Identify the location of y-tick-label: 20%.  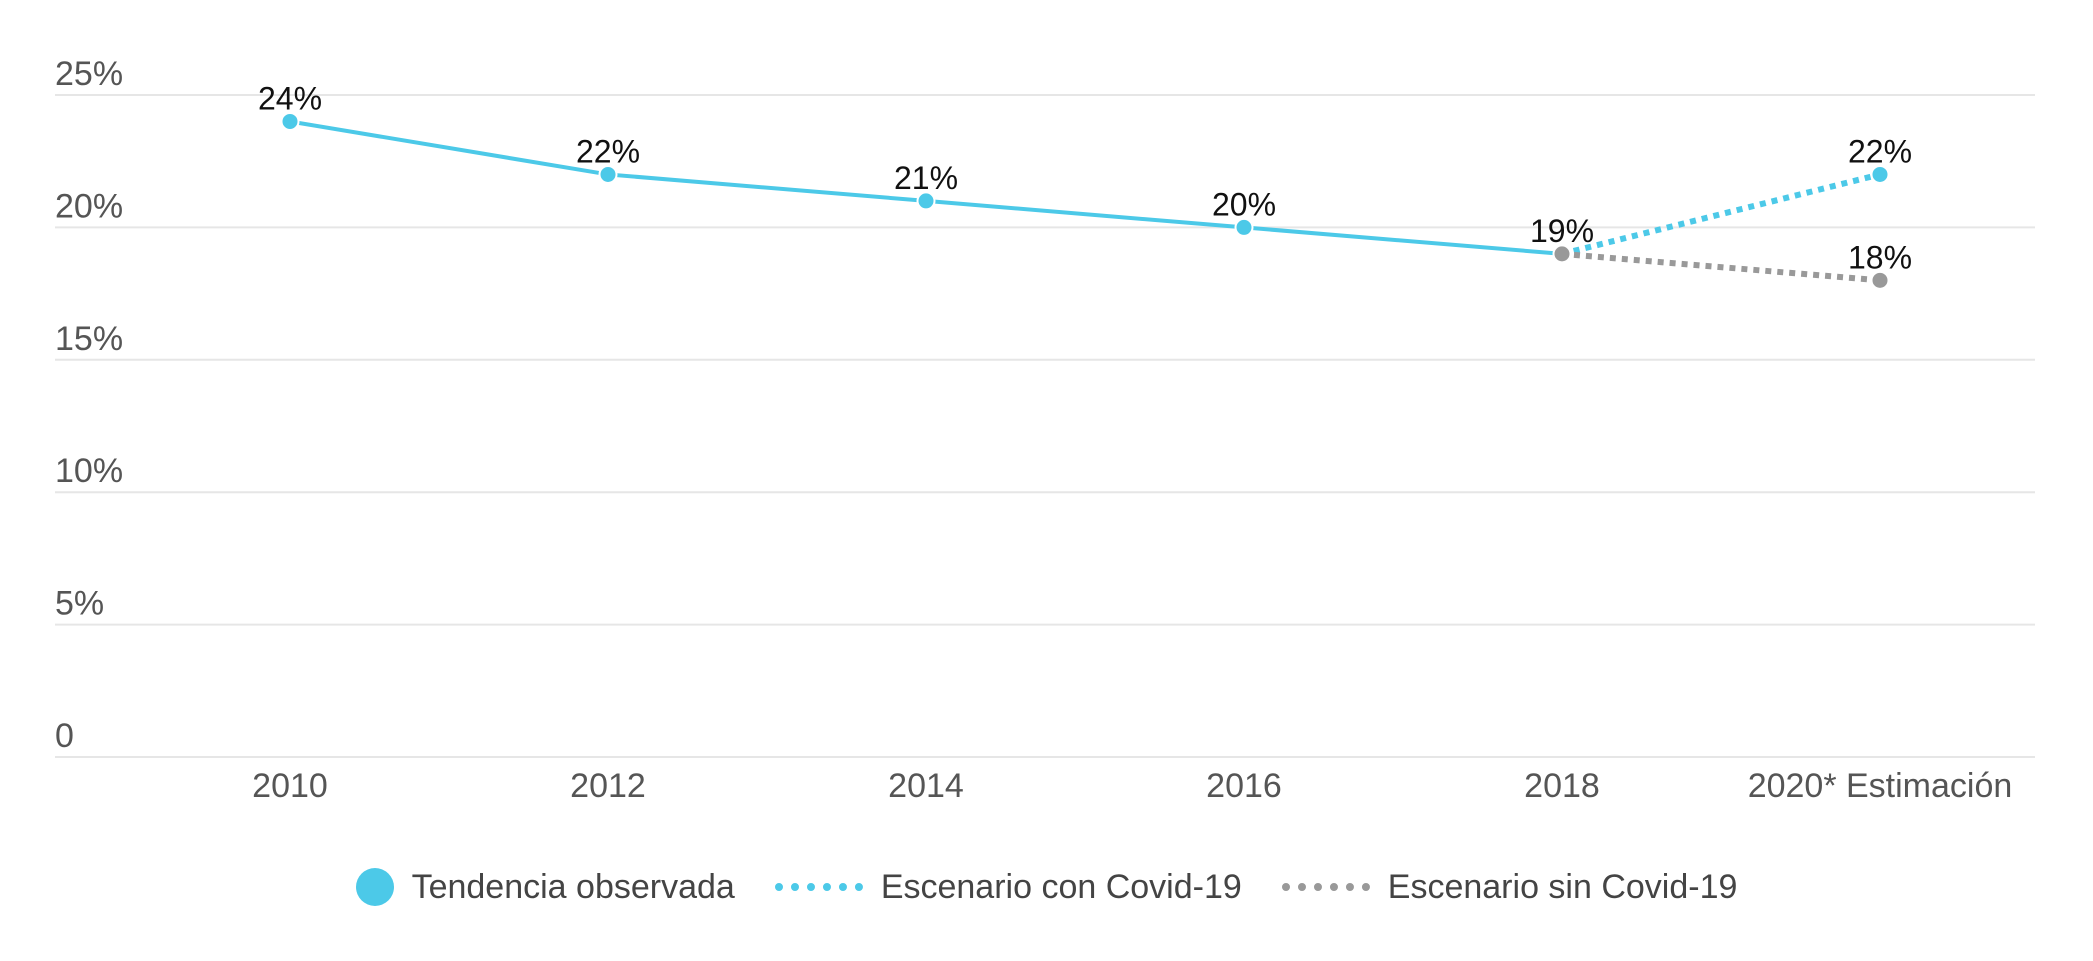
(89, 206).